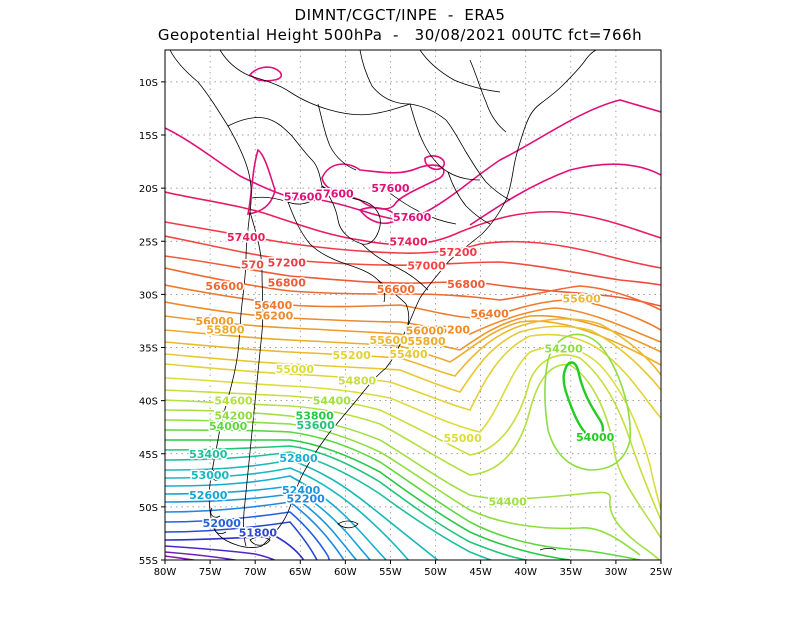 The image size is (800, 618). What do you see at coordinates (616, 572) in the screenshot?
I see `tick-label-lon: 30W` at bounding box center [616, 572].